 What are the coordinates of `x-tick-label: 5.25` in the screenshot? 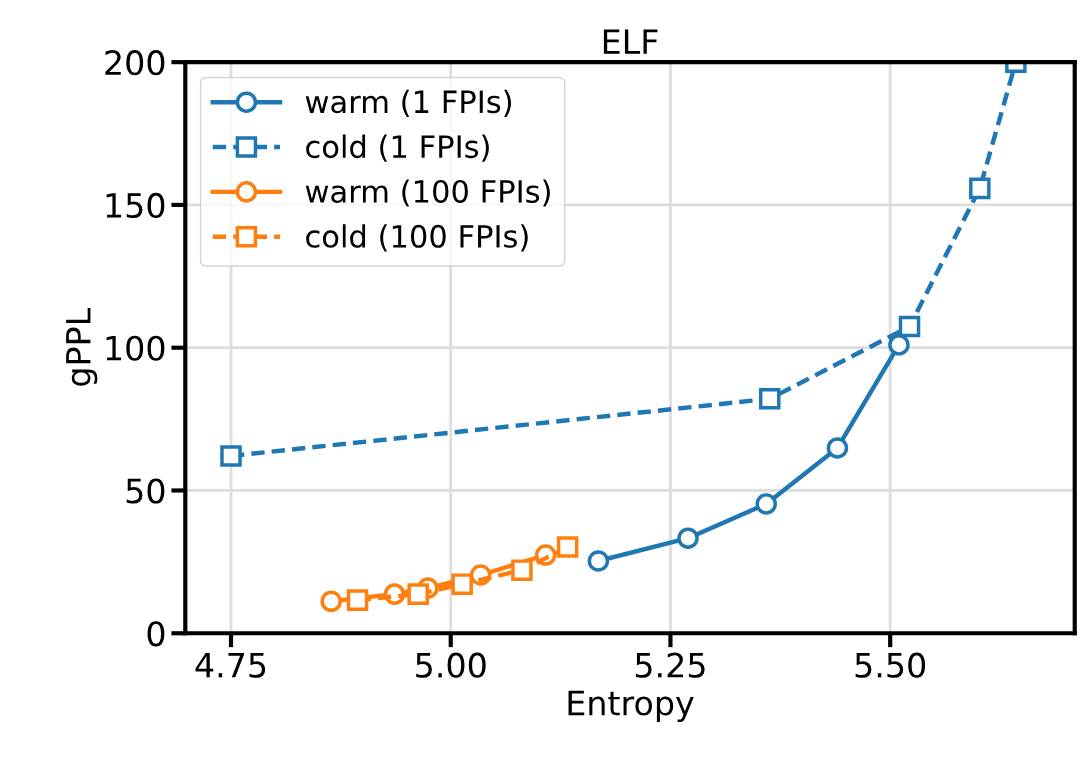 It's located at (670, 665).